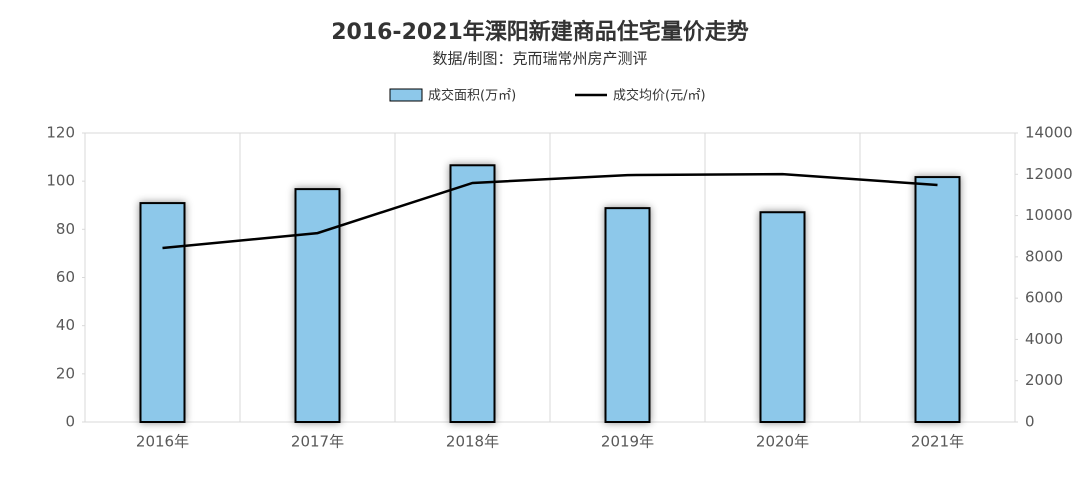 The height and width of the screenshot is (485, 1080). Describe the element at coordinates (60, 133) in the screenshot. I see `y-tick-label: 120` at that location.